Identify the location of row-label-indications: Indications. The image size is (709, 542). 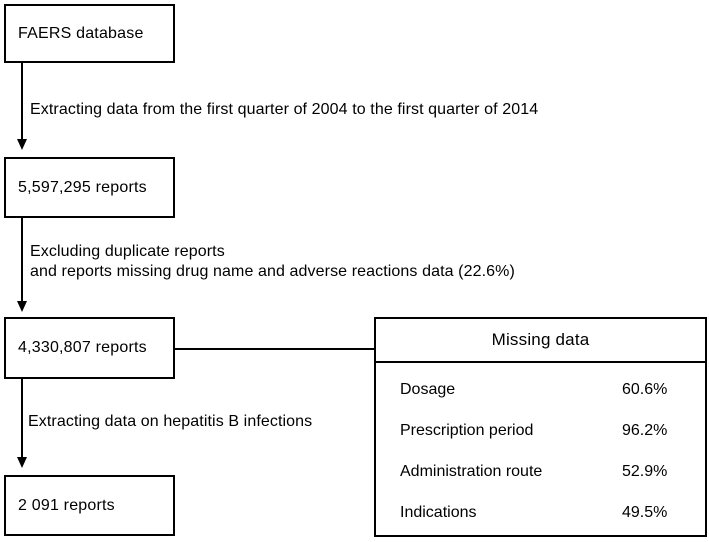
(438, 512).